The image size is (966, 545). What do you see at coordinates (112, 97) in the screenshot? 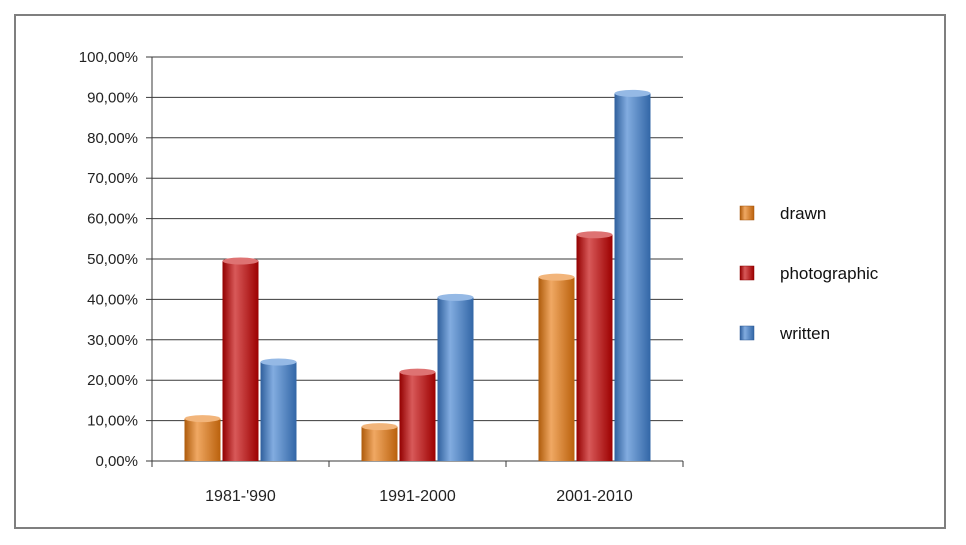
I see `y-tick-label: 90,00%` at bounding box center [112, 97].